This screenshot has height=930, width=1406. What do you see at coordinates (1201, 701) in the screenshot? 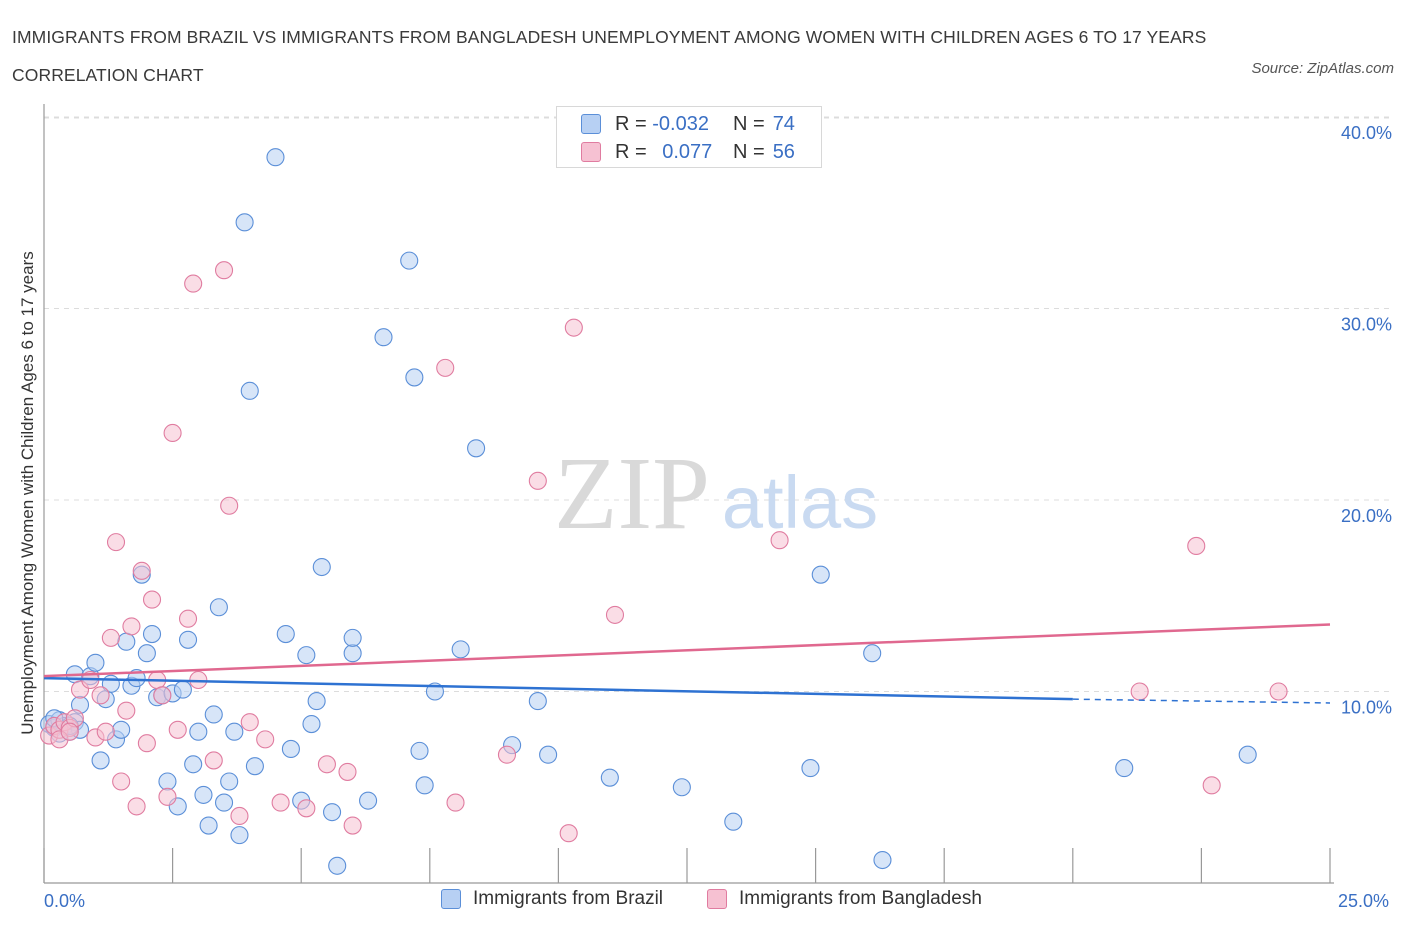
I see `brazil-trend-extension` at bounding box center [1201, 701].